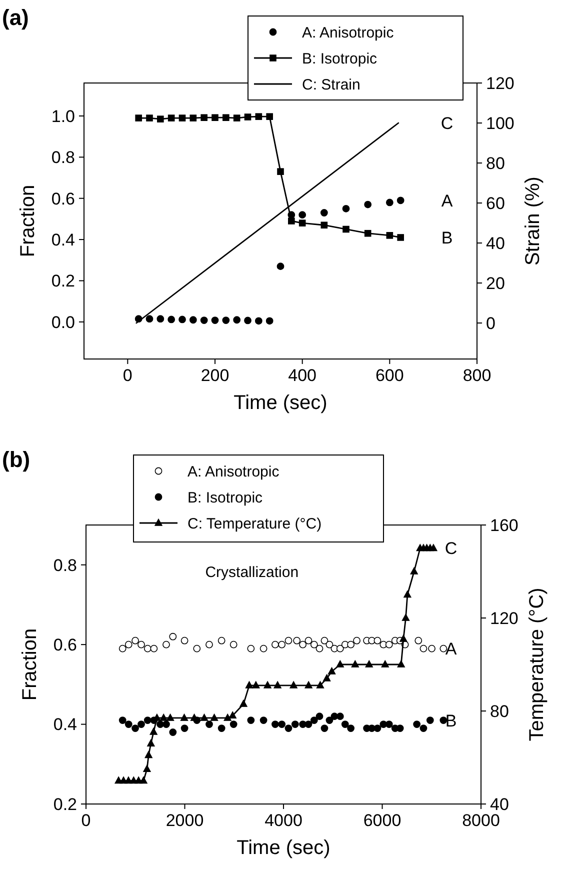  Describe the element at coordinates (382, 820) in the screenshot. I see `x-tick-label: 6000` at that location.